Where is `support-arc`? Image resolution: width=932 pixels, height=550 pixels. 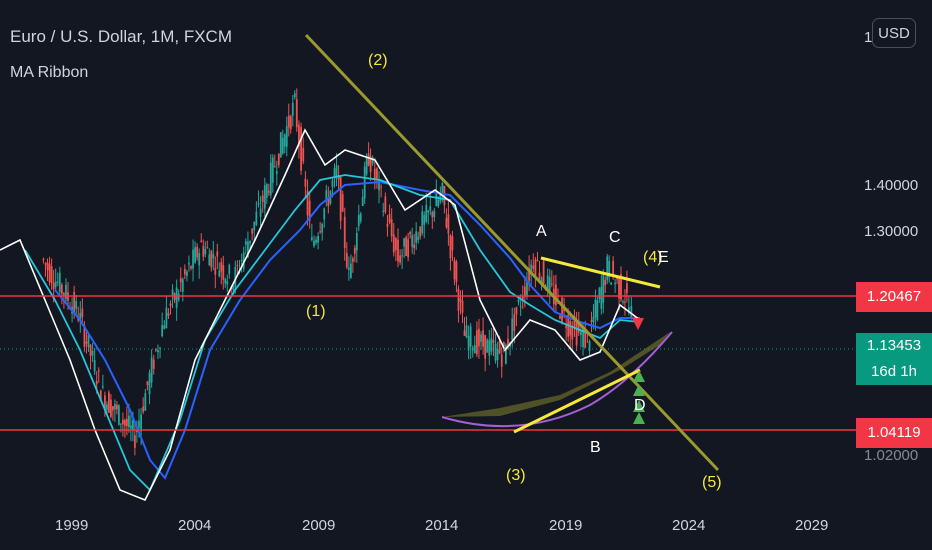 support-arc is located at coordinates (557, 379).